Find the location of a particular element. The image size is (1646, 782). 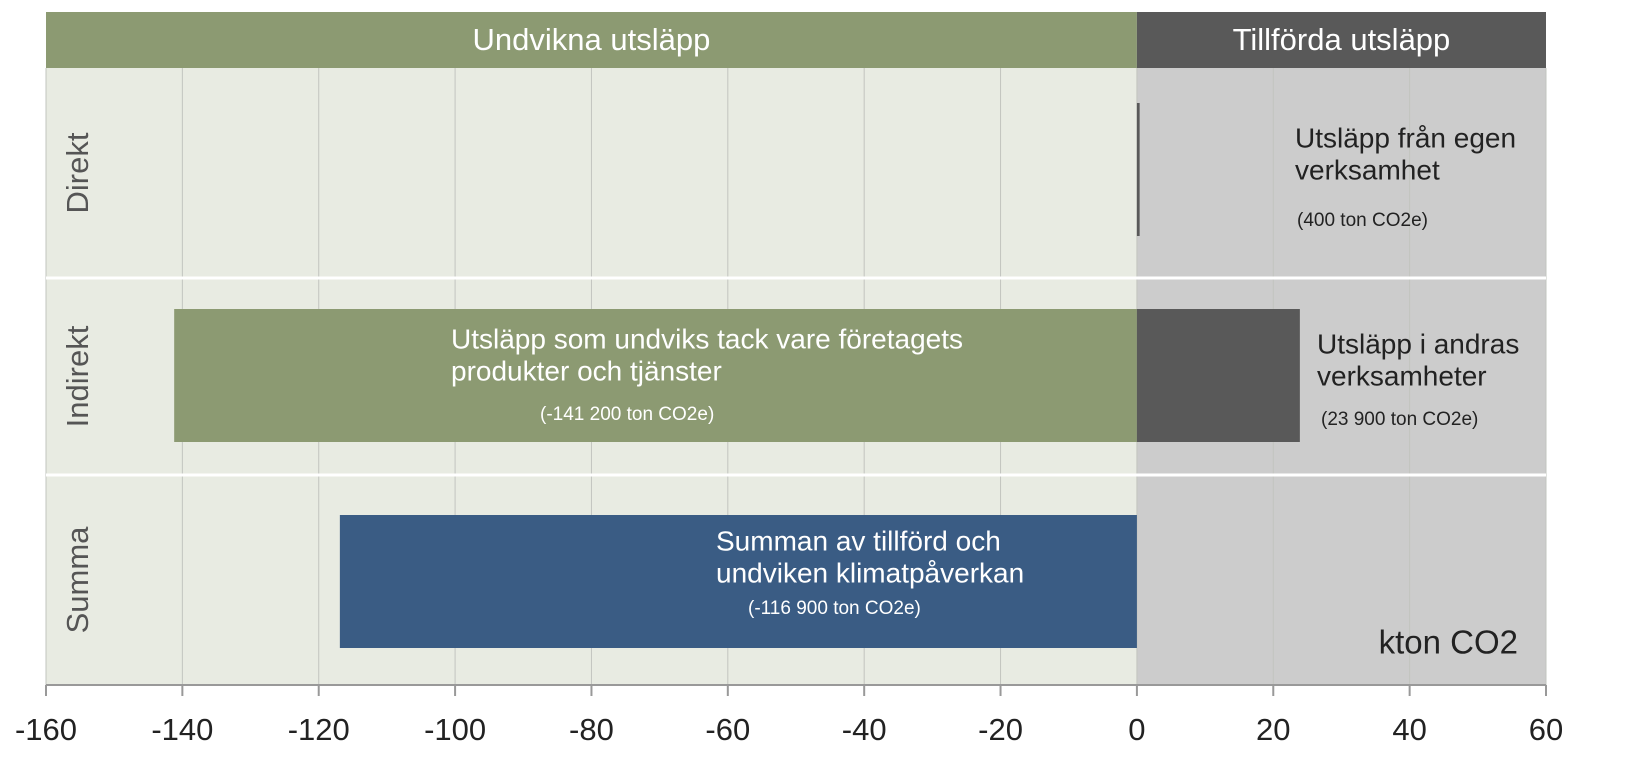

x-tick-label: -60 is located at coordinates (727, 729).